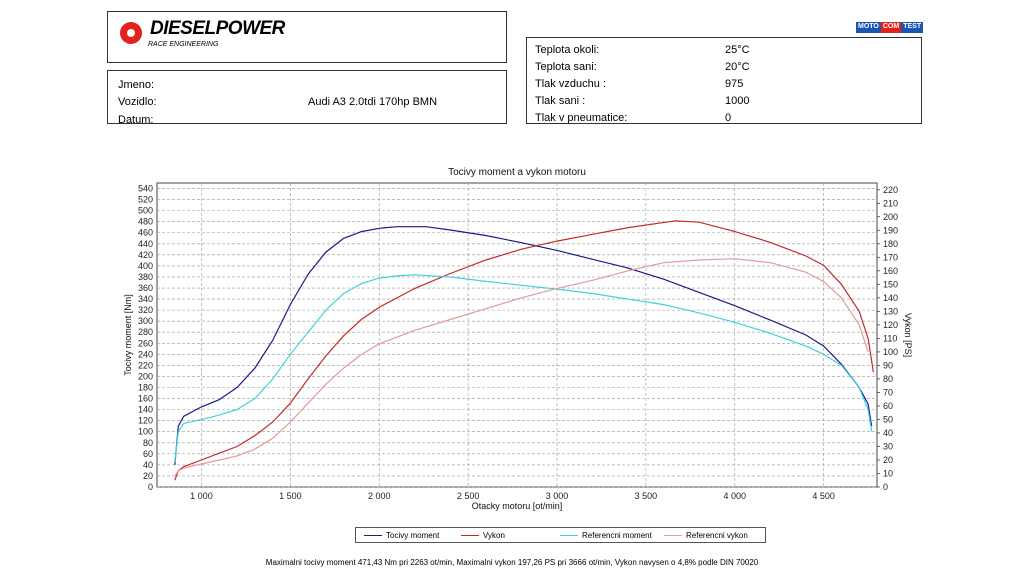 This screenshot has height=576, width=1024. I want to click on y-left-tick-label: 520, so click(145, 200).